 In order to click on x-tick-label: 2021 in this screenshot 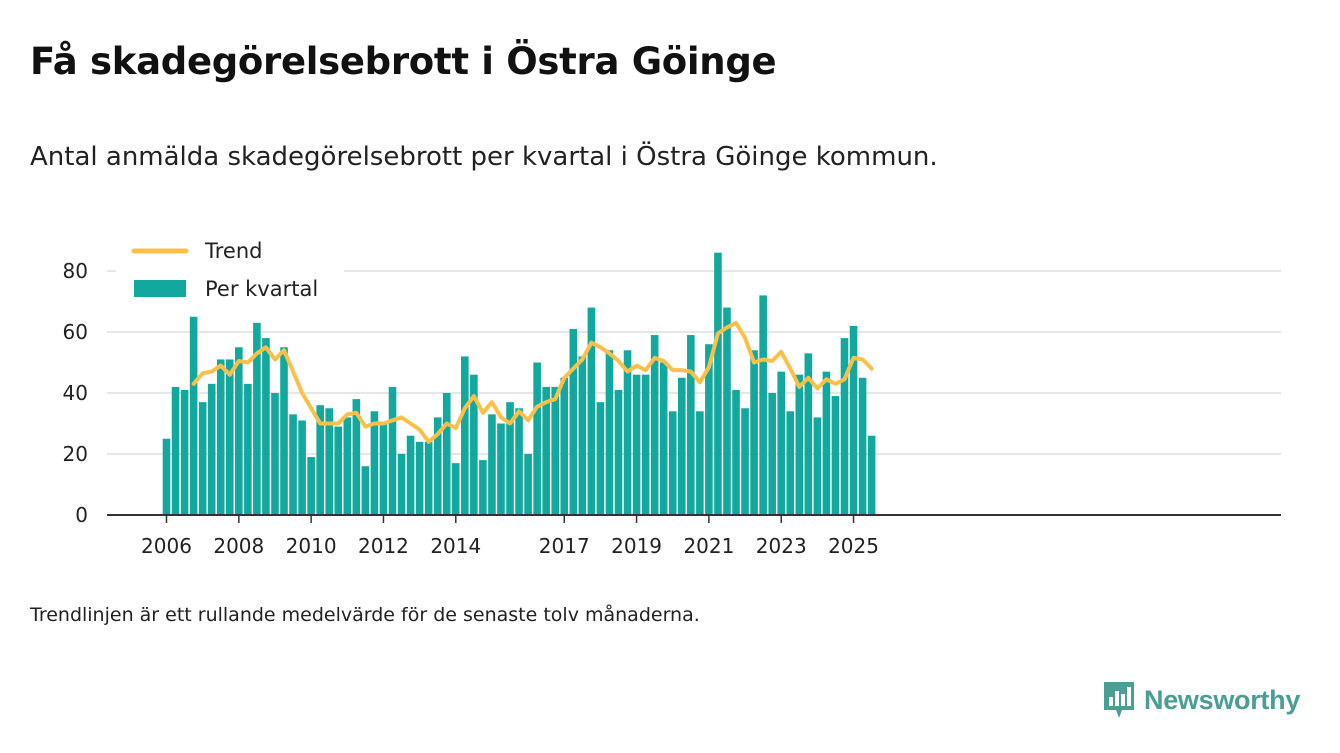, I will do `click(708, 546)`.